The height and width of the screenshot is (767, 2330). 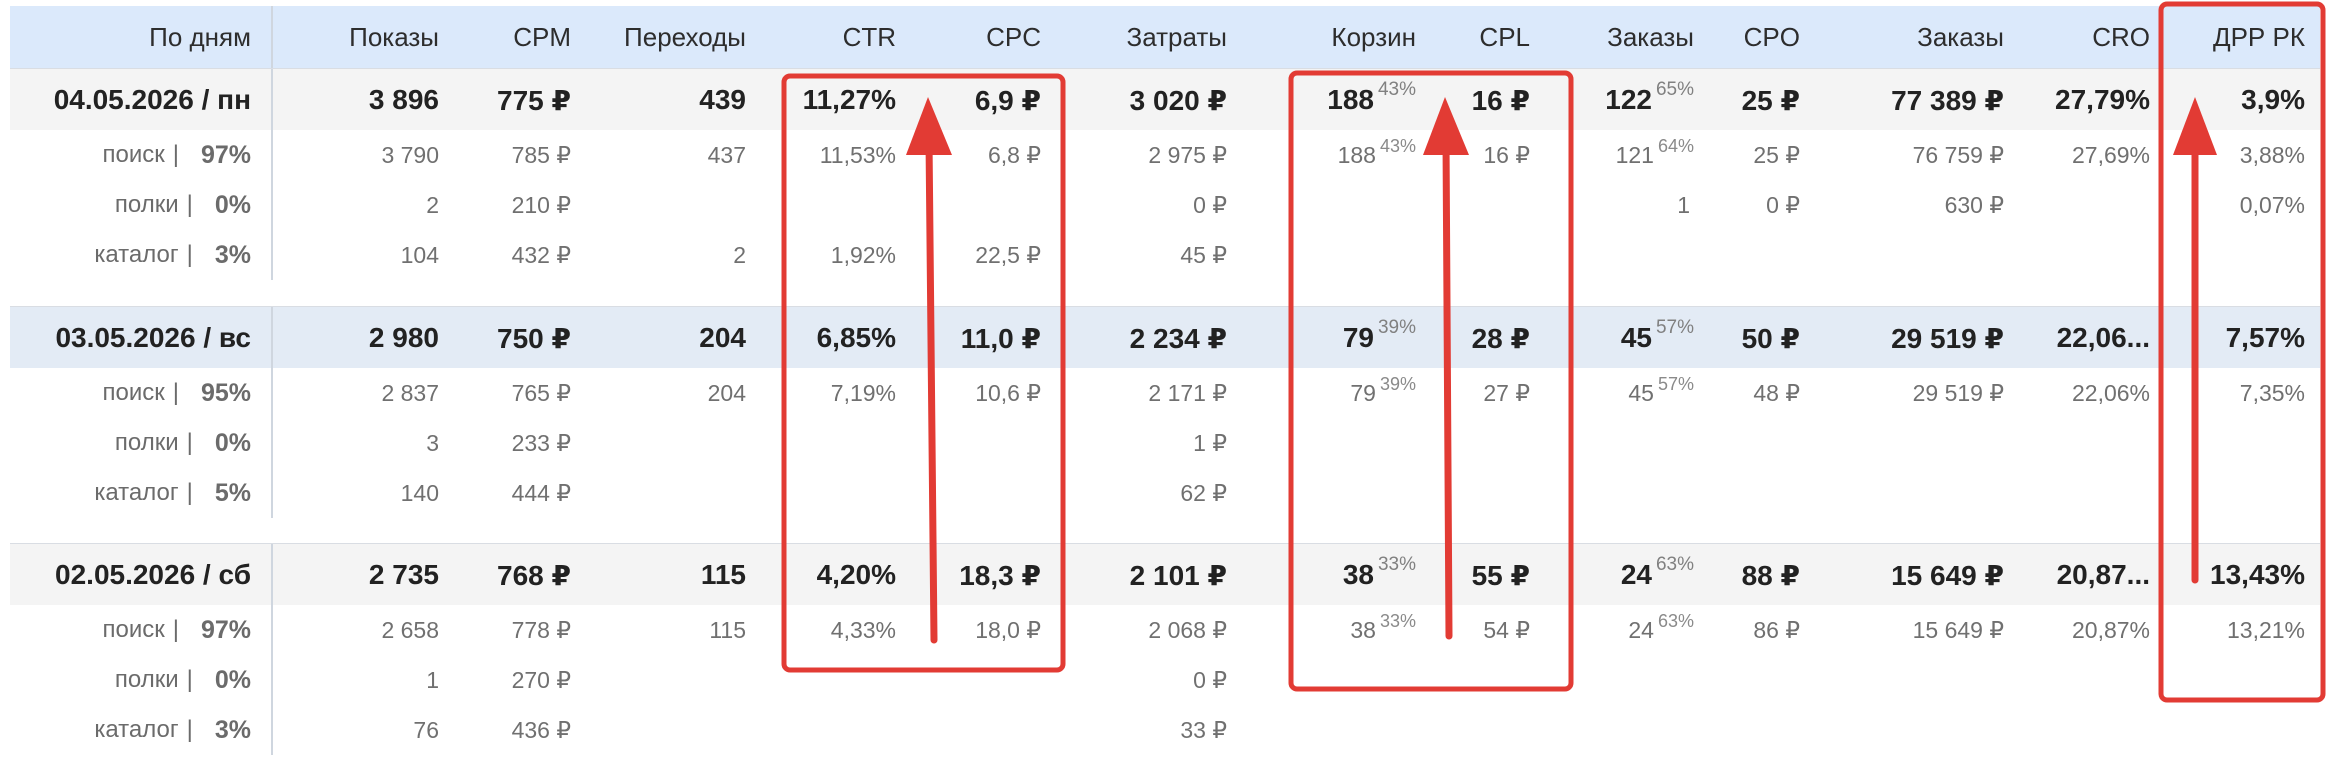 What do you see at coordinates (1776, 629) in the screenshot?
I see `cpo-value: 86 ₽` at bounding box center [1776, 629].